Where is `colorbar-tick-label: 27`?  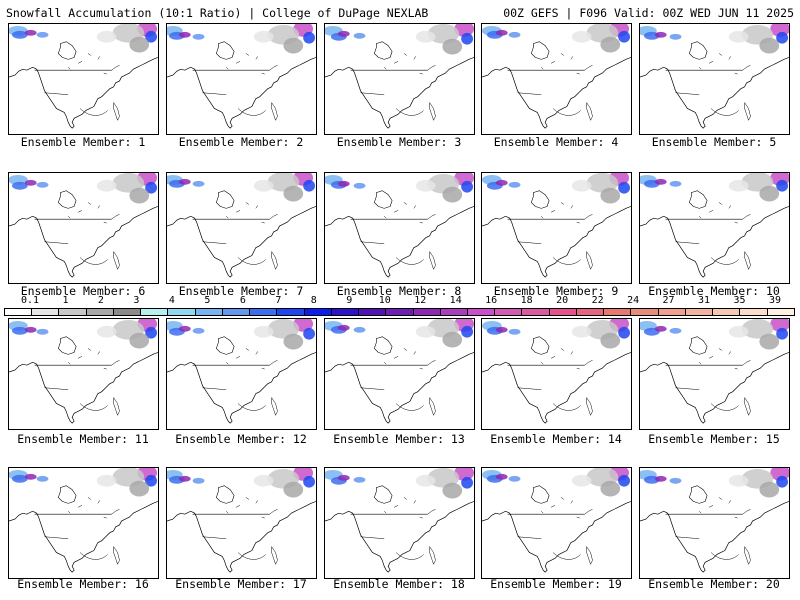
colorbar-tick-label: 27 is located at coordinates (668, 300).